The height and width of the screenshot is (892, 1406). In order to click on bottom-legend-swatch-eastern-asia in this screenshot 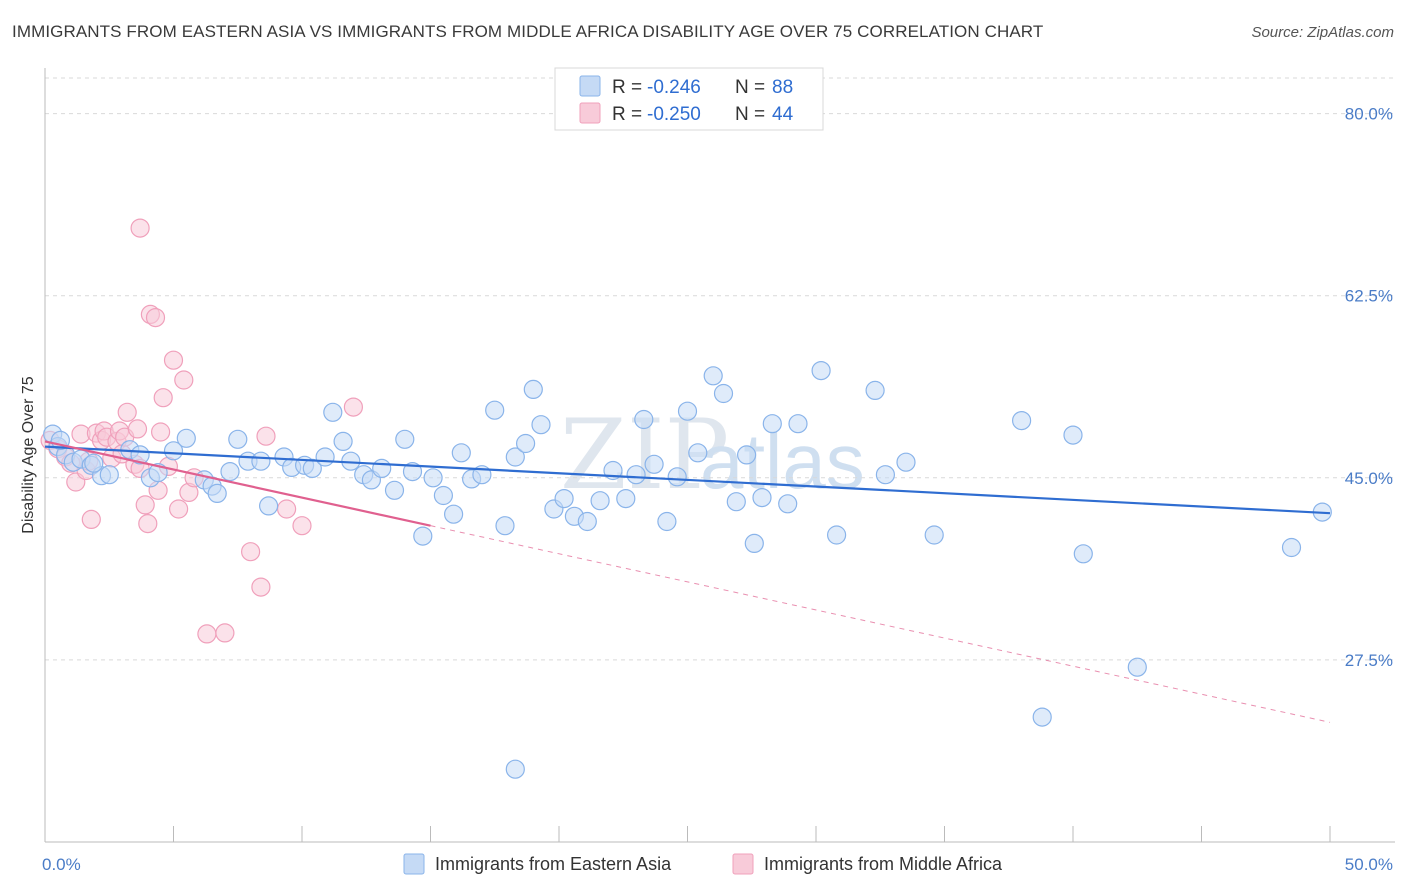, I will do `click(414, 864)`.